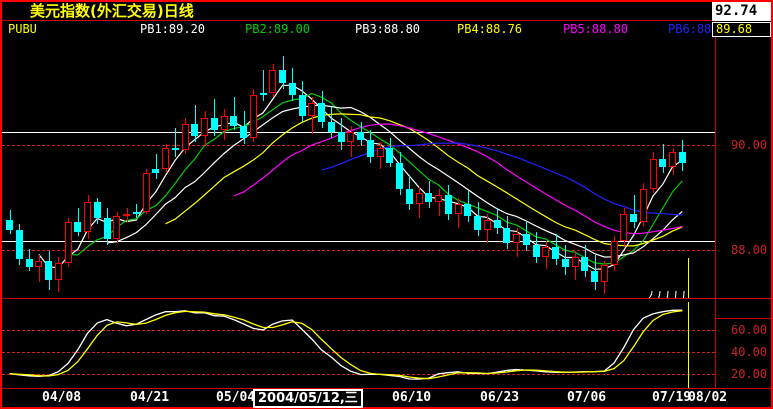  What do you see at coordinates (112, 11) in the screenshot?
I see `page-title: 美元指数(外汇交易)日线` at bounding box center [112, 11].